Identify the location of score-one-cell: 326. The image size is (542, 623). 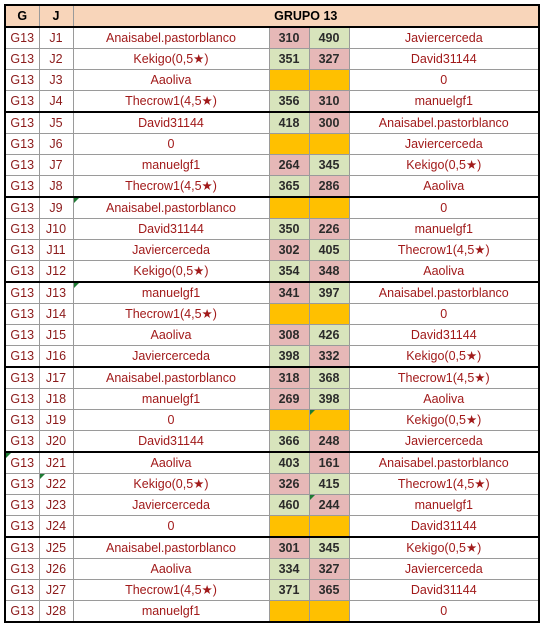
(289, 484).